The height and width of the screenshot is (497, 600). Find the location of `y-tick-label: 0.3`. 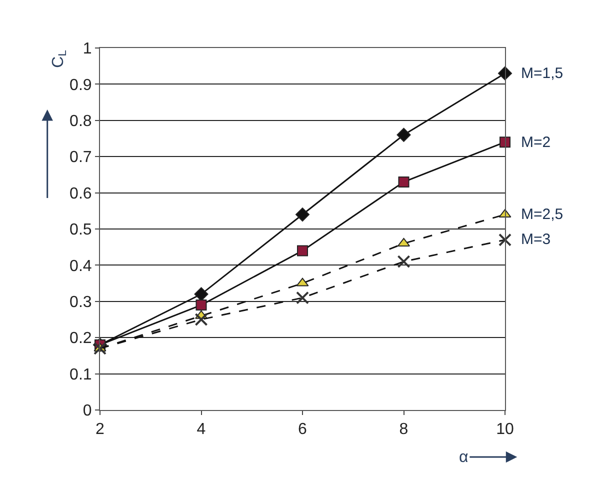

y-tick-label: 0.3 is located at coordinates (81, 302).